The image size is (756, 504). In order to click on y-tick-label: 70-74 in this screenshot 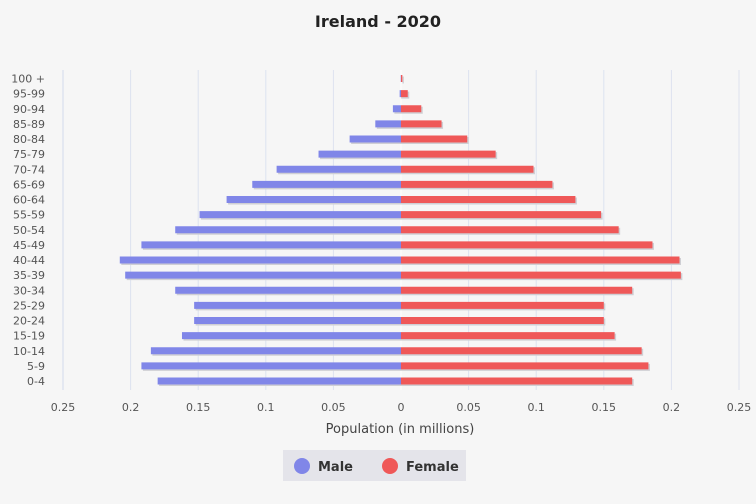, I will do `click(29, 169)`.